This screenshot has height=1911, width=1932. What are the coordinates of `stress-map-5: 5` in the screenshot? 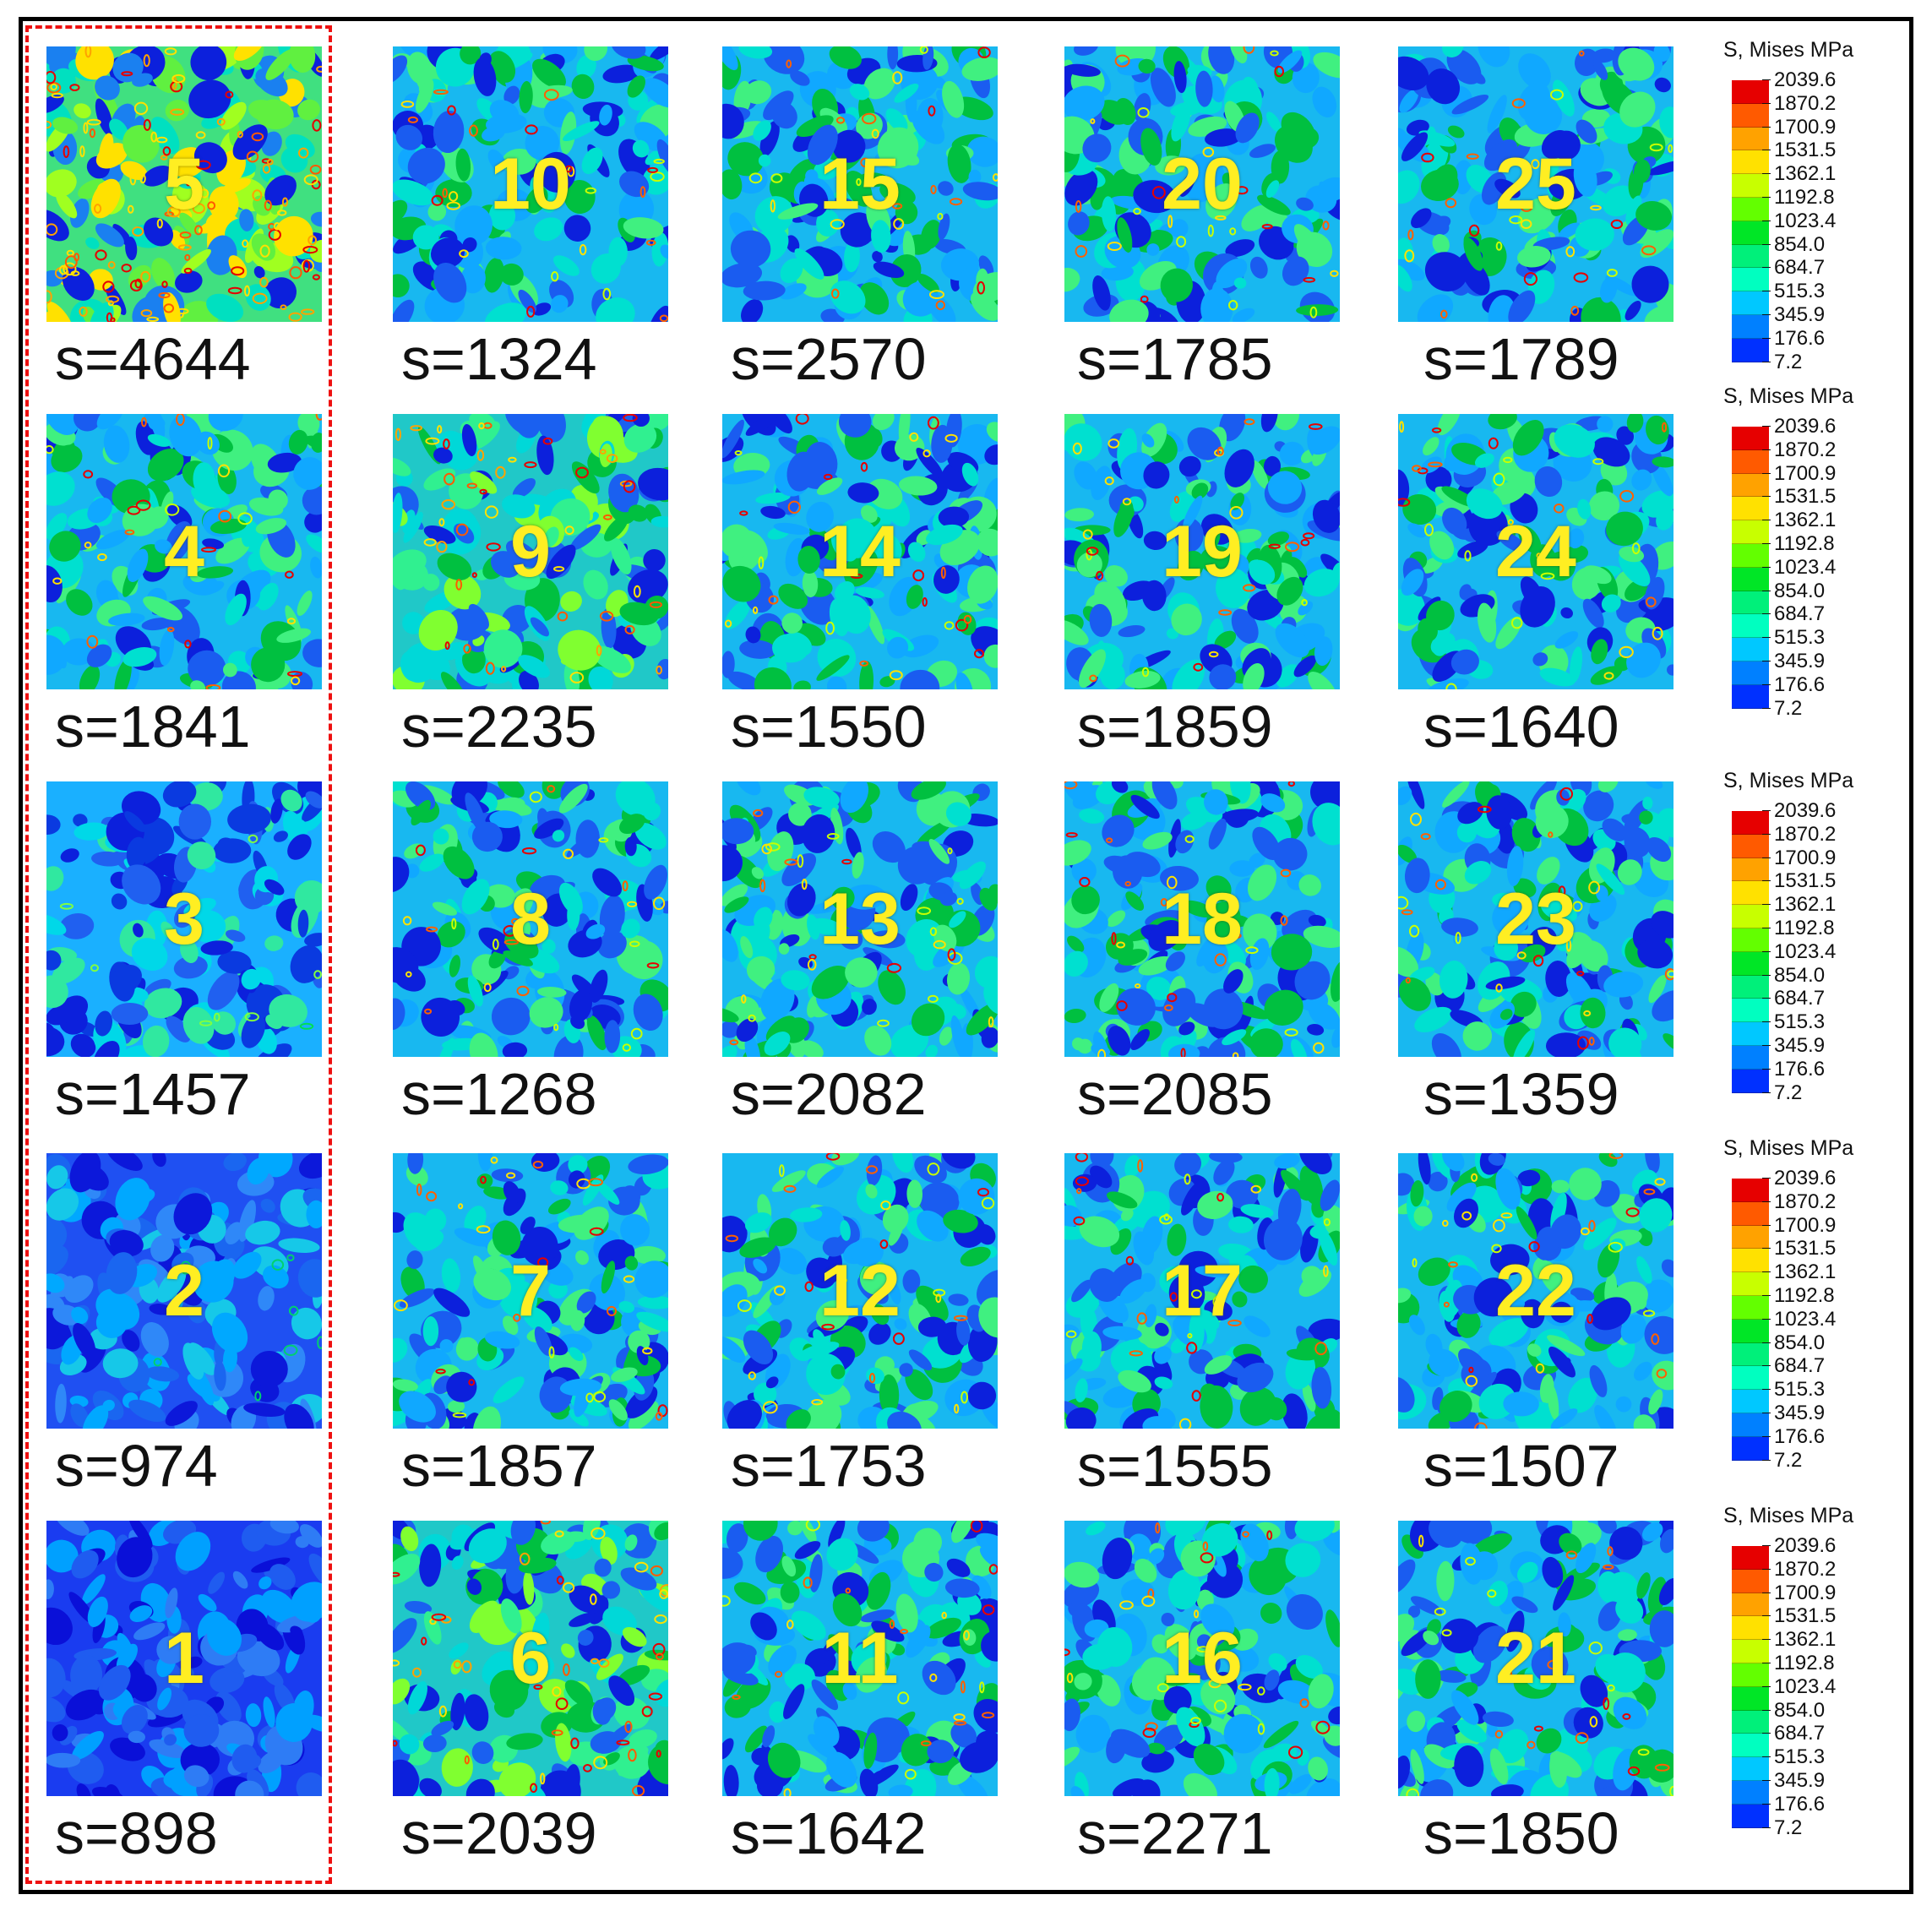 It's located at (184, 184).